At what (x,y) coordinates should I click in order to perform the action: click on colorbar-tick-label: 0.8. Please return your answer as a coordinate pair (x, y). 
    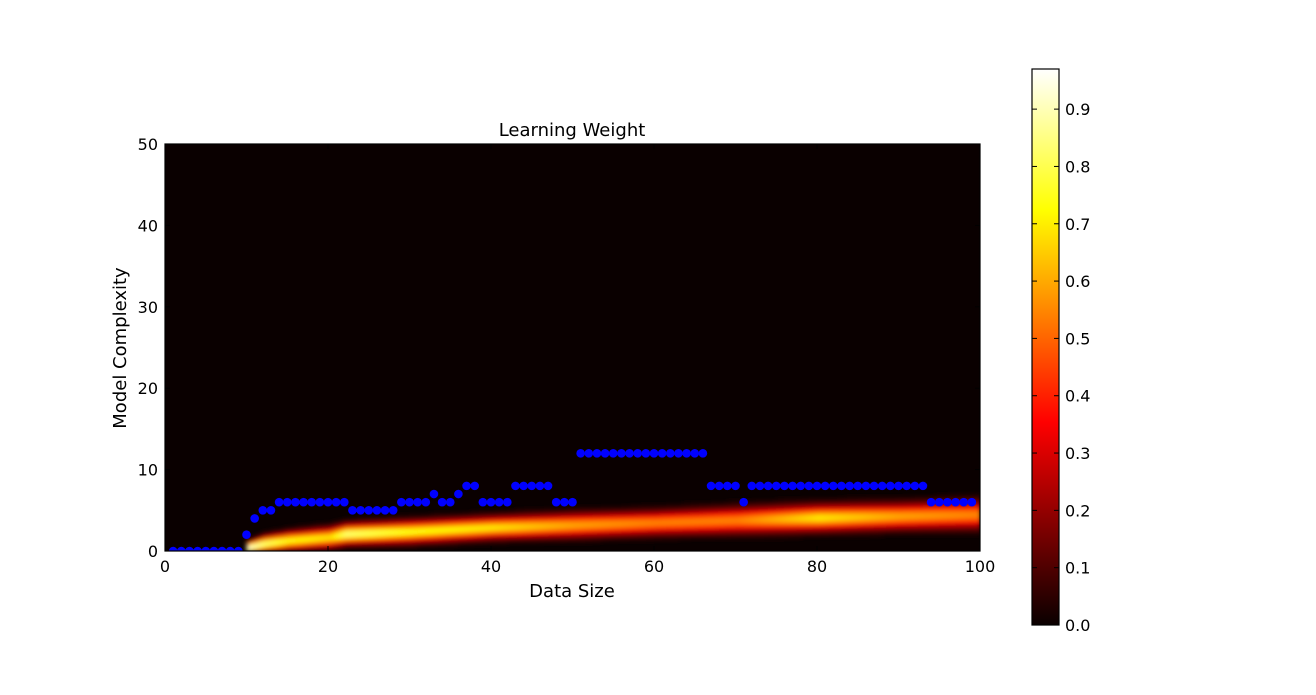
    Looking at the image, I should click on (1077, 166).